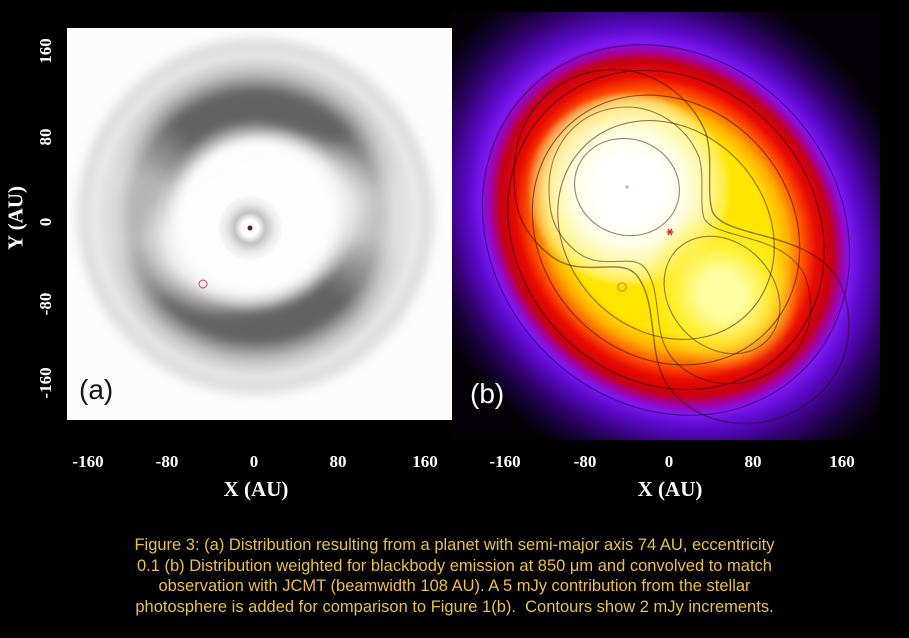  What do you see at coordinates (670, 489) in the screenshot?
I see `x-axis-title-right: X (AU)` at bounding box center [670, 489].